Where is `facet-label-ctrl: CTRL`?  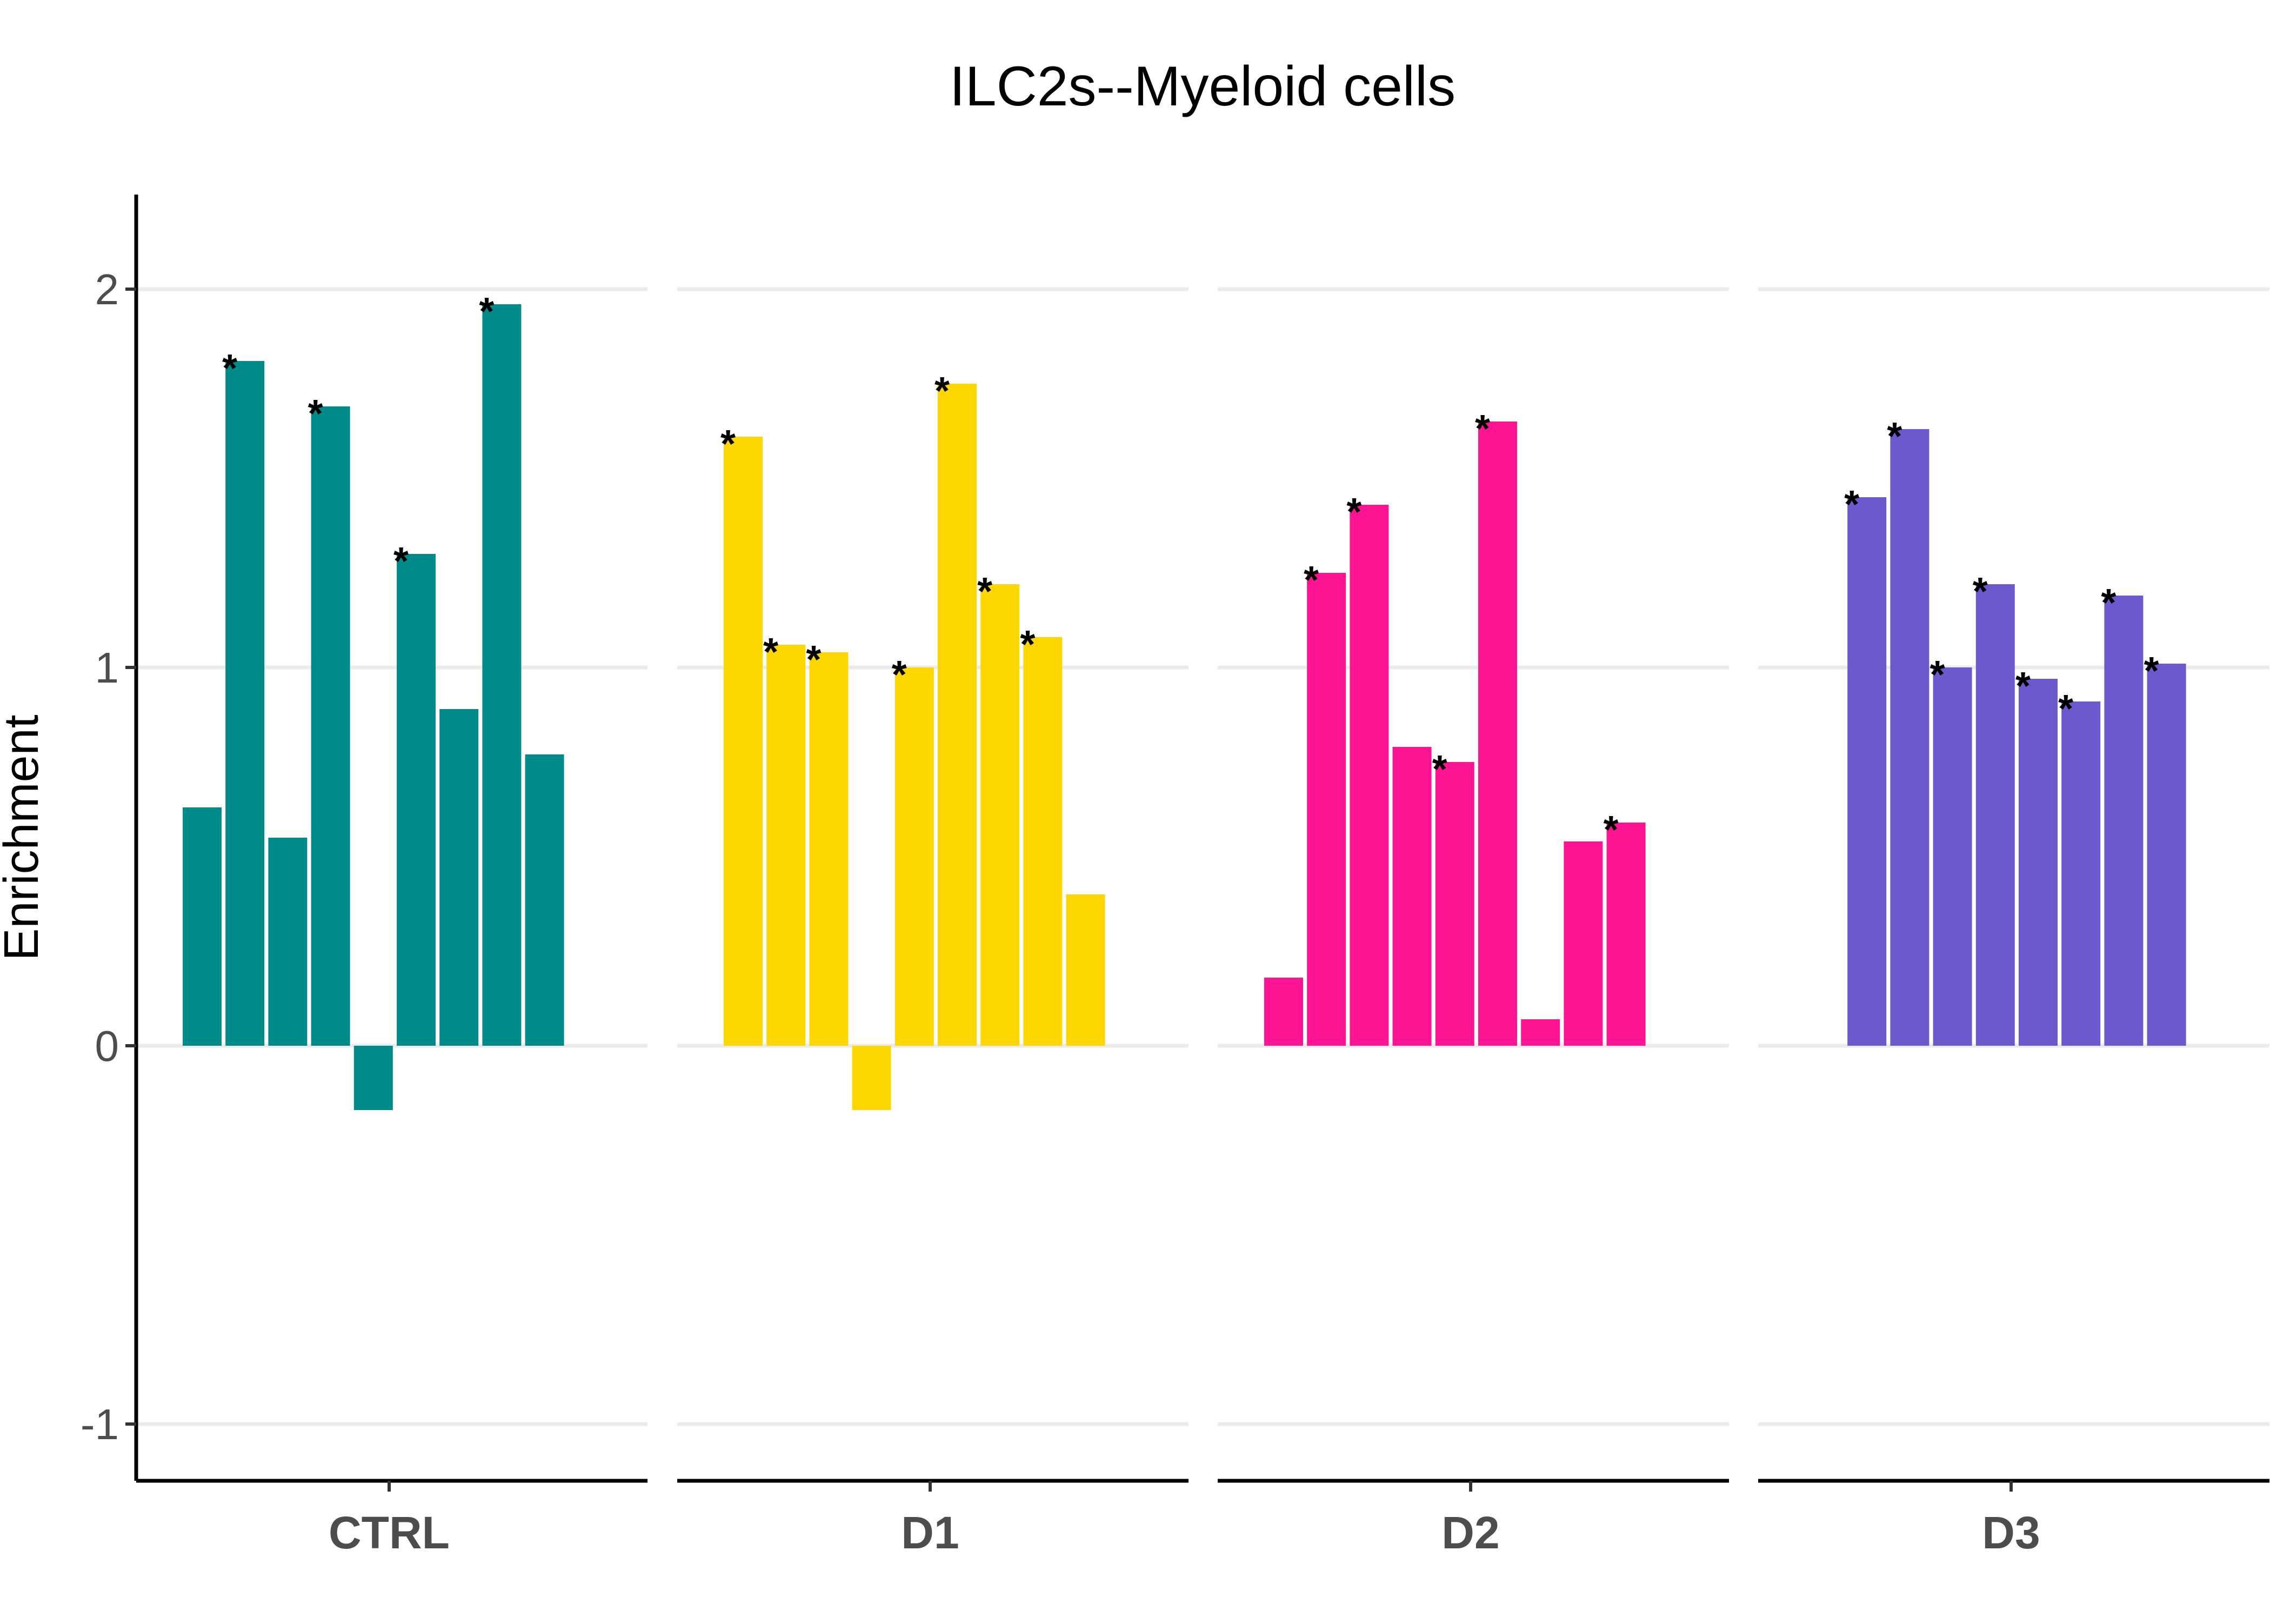
facet-label-ctrl: CTRL is located at coordinates (389, 1533).